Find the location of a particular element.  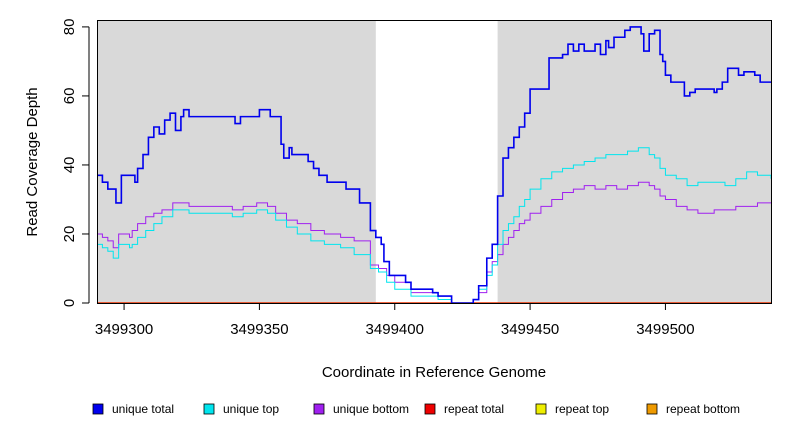

x-axis-title: Coordinate in Reference Genome is located at coordinates (434, 372).